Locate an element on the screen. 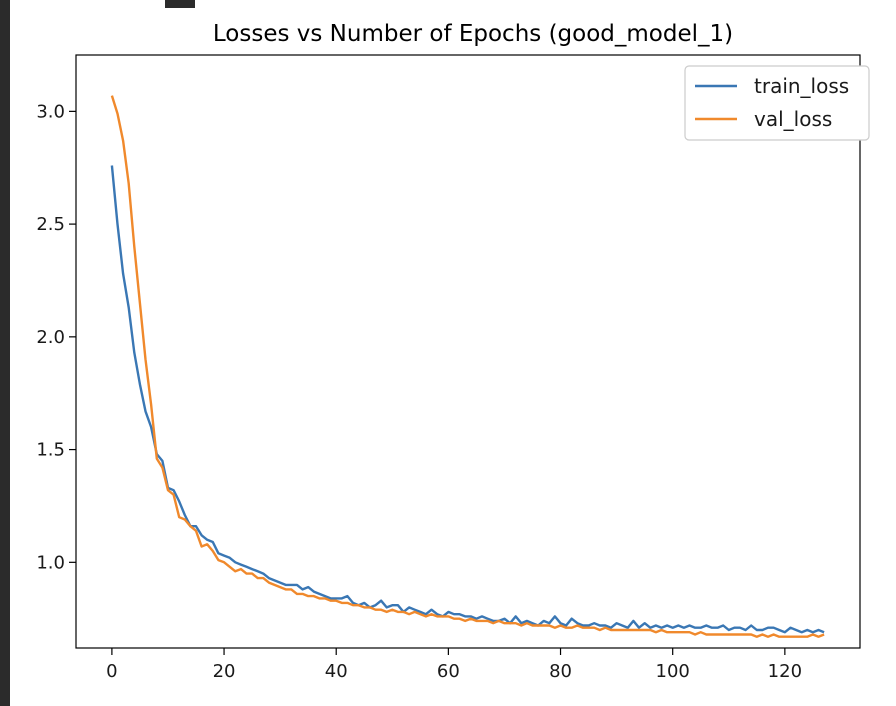 The height and width of the screenshot is (706, 896). x-tick-label: 40 is located at coordinates (336, 671).